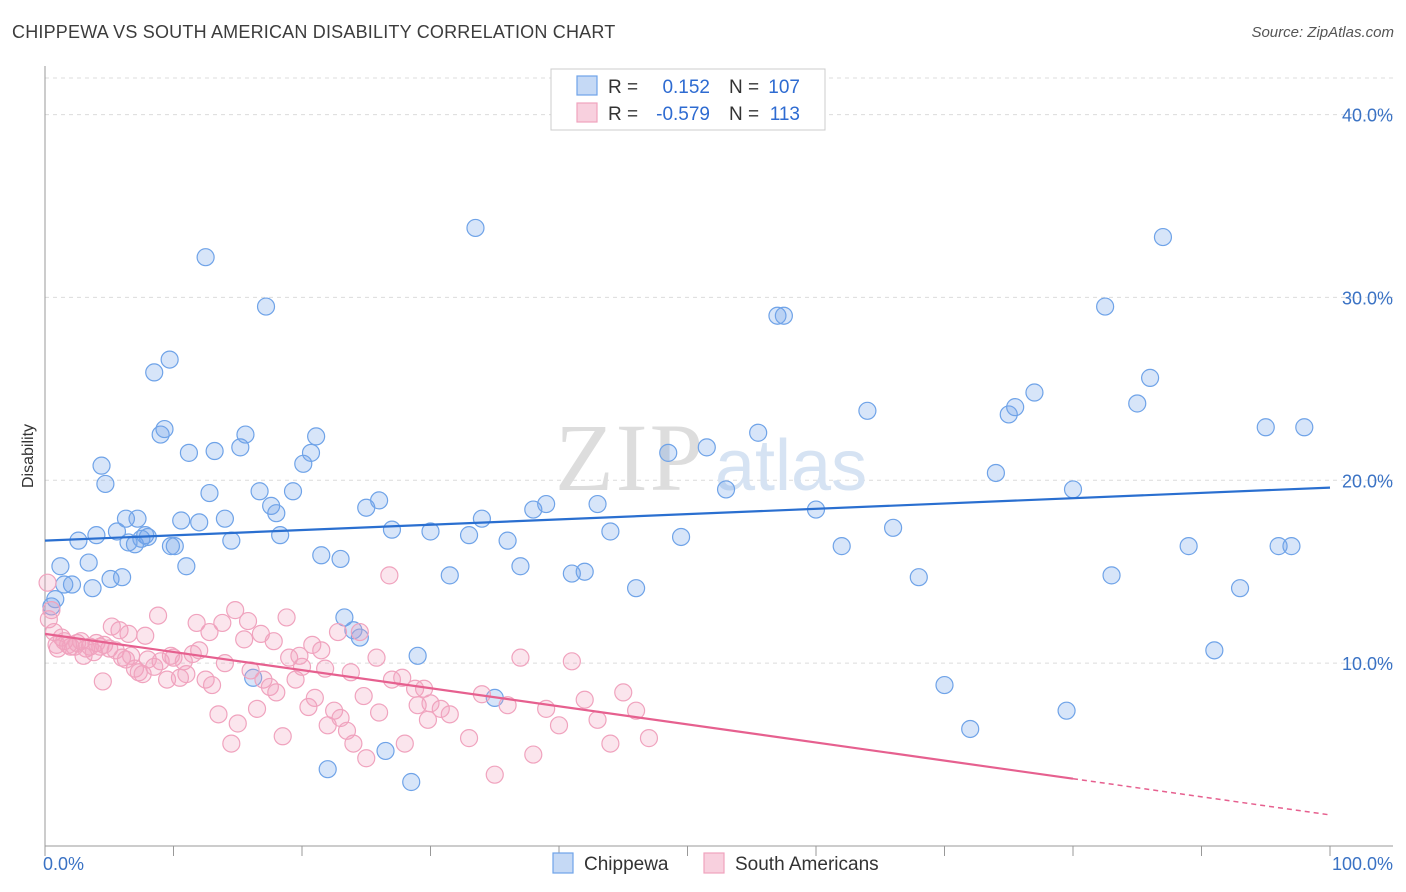 The height and width of the screenshot is (892, 1406). What do you see at coordinates (630, 457) in the screenshot?
I see `watermark-zip: ZIP` at bounding box center [630, 457].